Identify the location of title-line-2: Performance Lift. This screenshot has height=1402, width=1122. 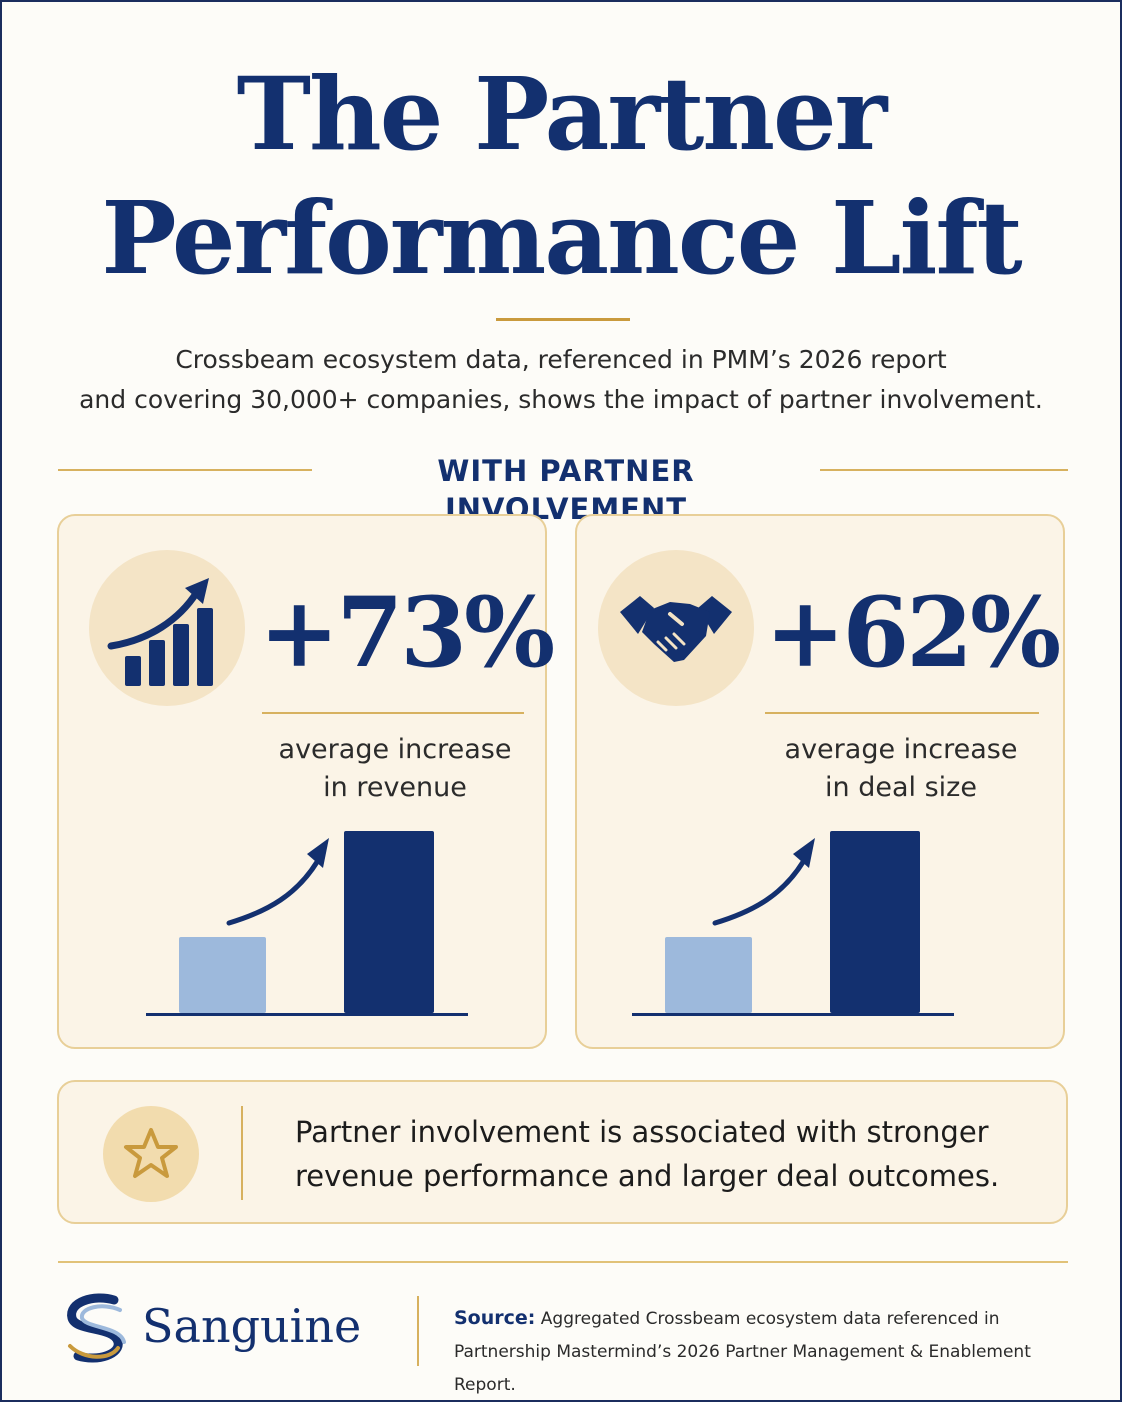
(561, 238).